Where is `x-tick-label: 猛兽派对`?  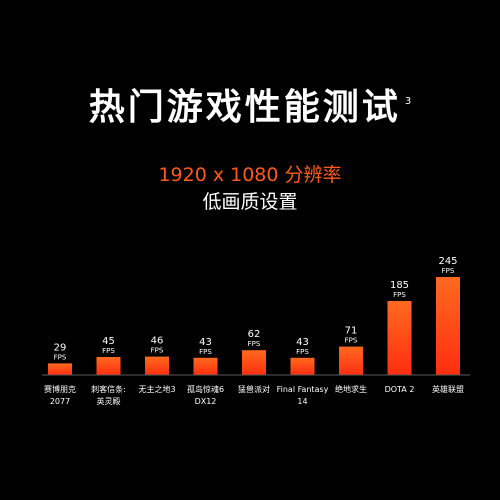
x-tick-label: 猛兽派对 is located at coordinates (254, 389).